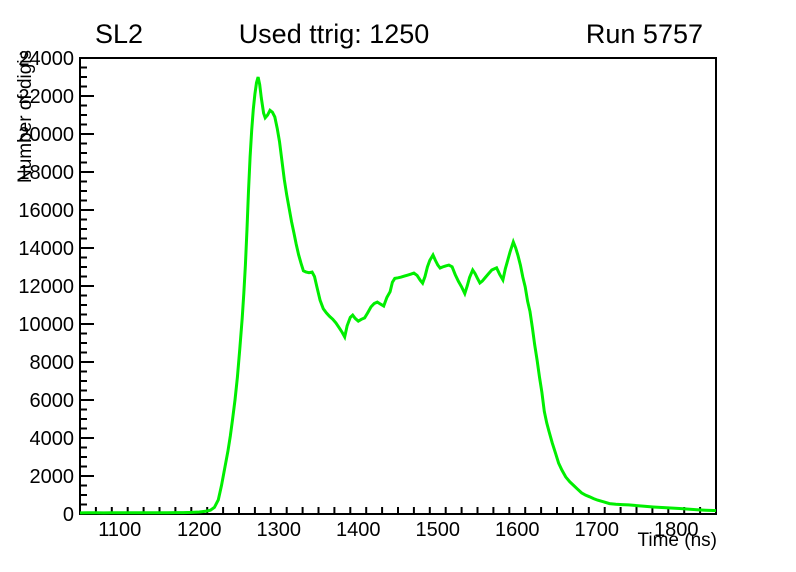 Image resolution: width=796 pixels, height=572 pixels. What do you see at coordinates (52, 363) in the screenshot?
I see `y-tick-label: 8000` at bounding box center [52, 363].